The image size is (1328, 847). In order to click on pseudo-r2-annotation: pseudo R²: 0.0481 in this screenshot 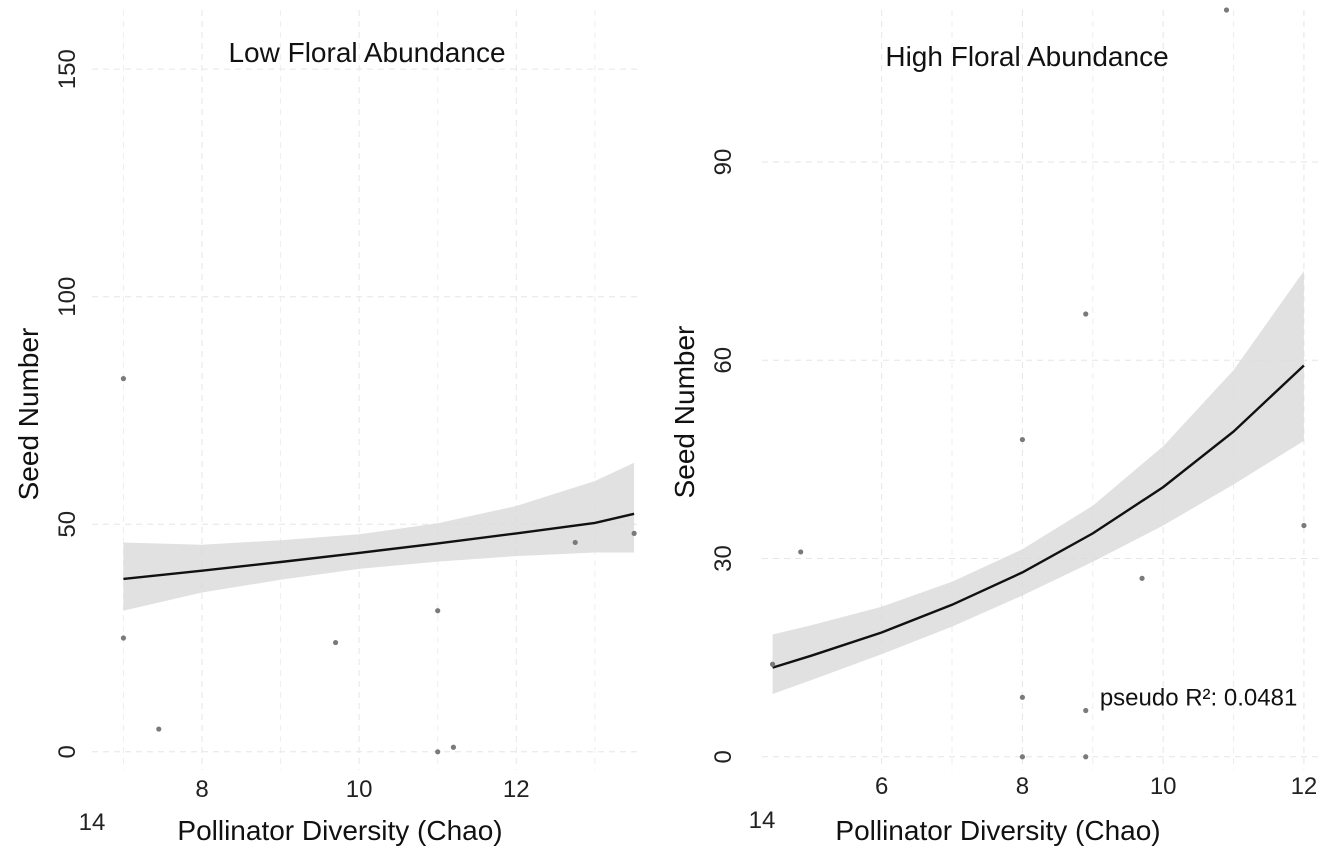, I will do `click(1198, 697)`.